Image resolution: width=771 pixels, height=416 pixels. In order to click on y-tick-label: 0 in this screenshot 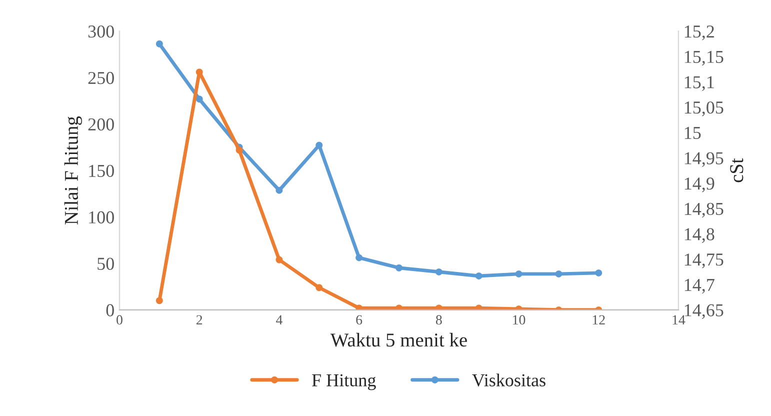, I will do `click(110, 310)`.